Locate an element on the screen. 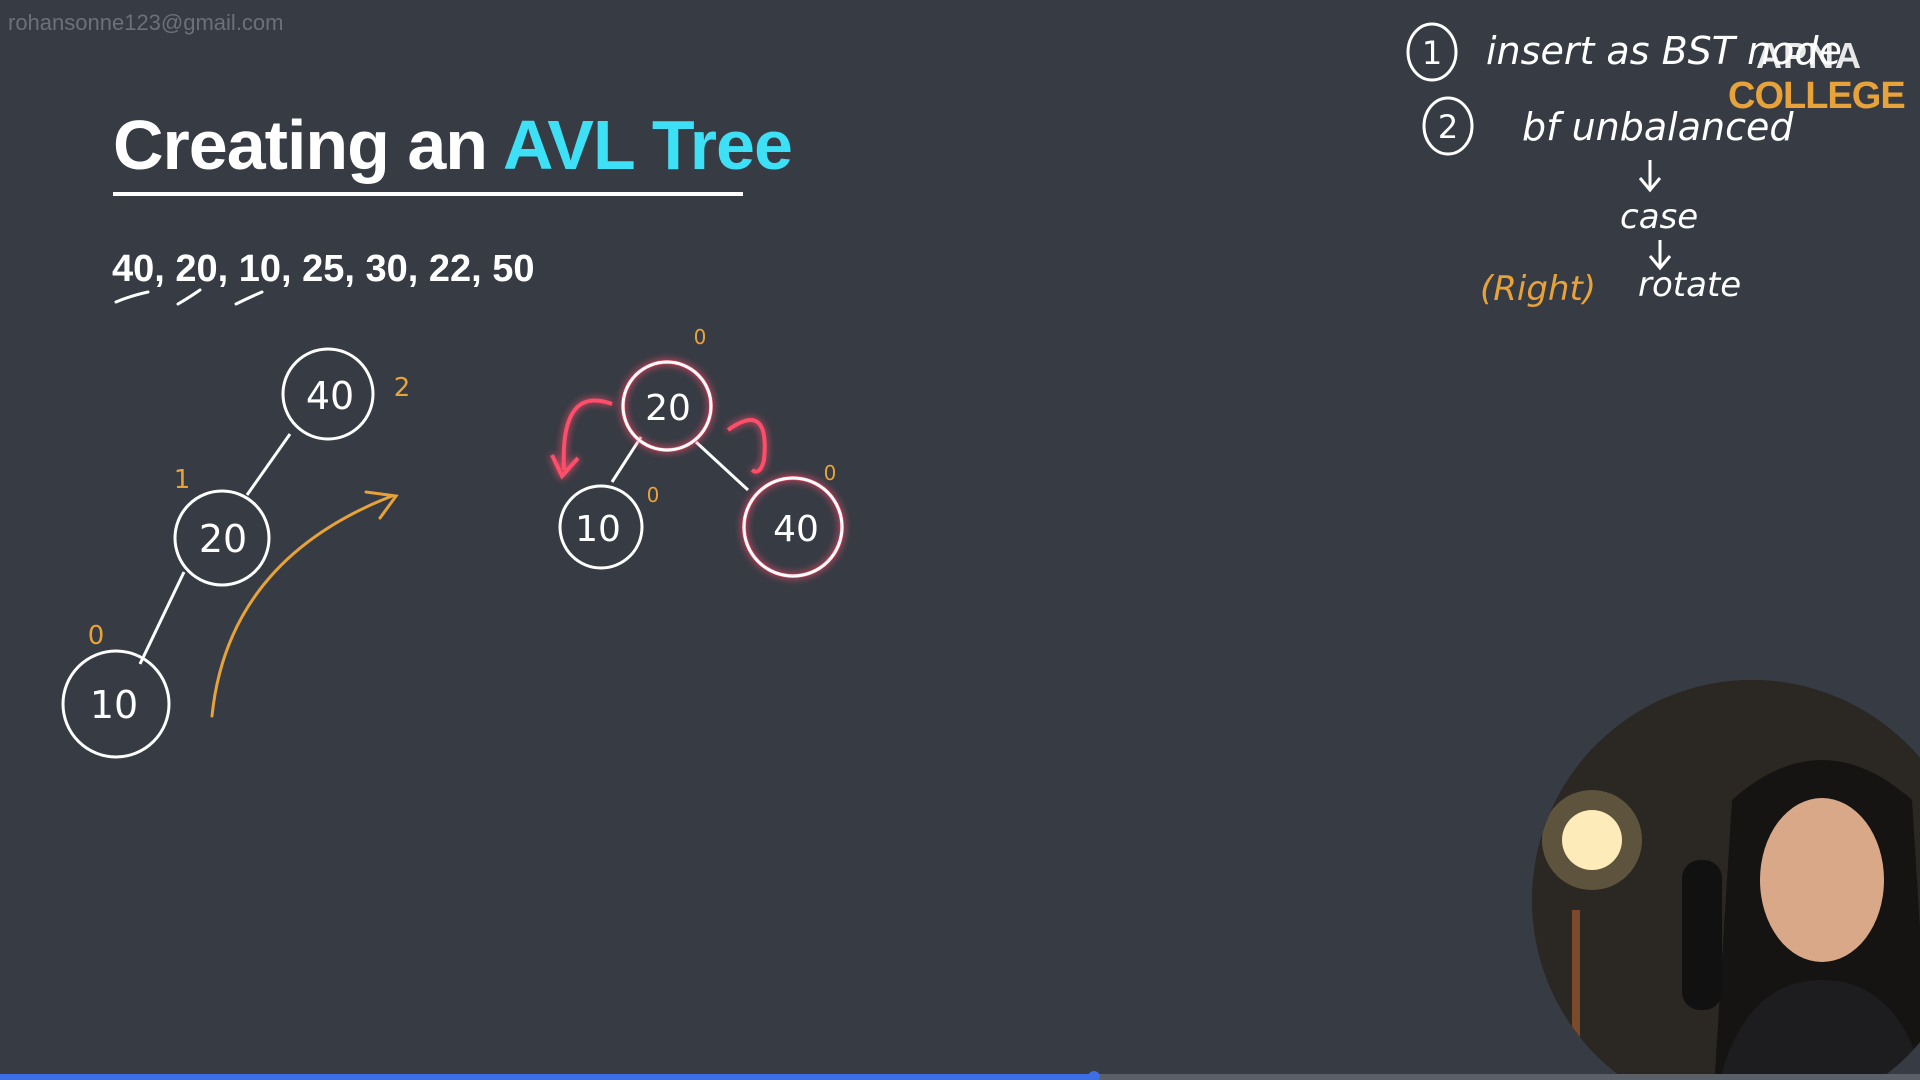 This screenshot has height=1080, width=1920. microphone is located at coordinates (1702, 935).